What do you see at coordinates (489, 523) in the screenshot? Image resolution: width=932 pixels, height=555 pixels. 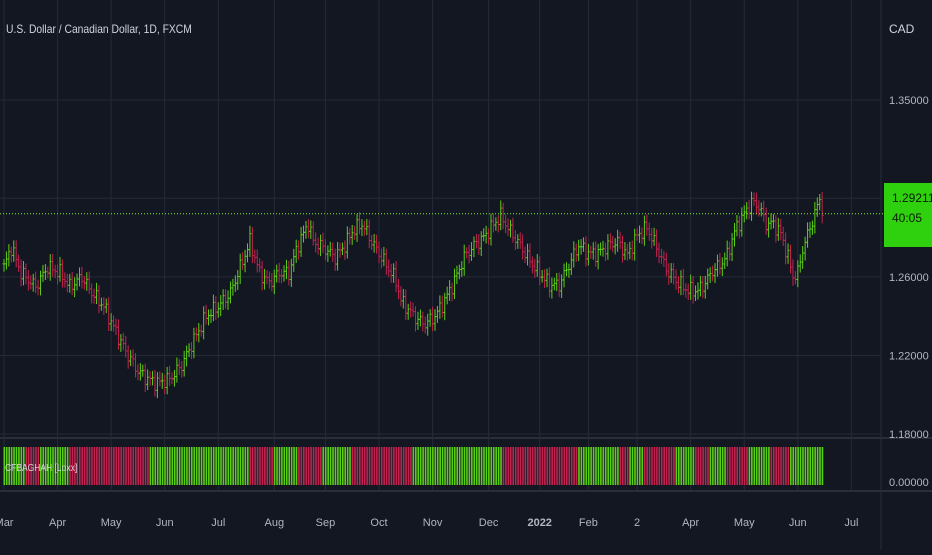 I see `x-tick-label: Dec` at bounding box center [489, 523].